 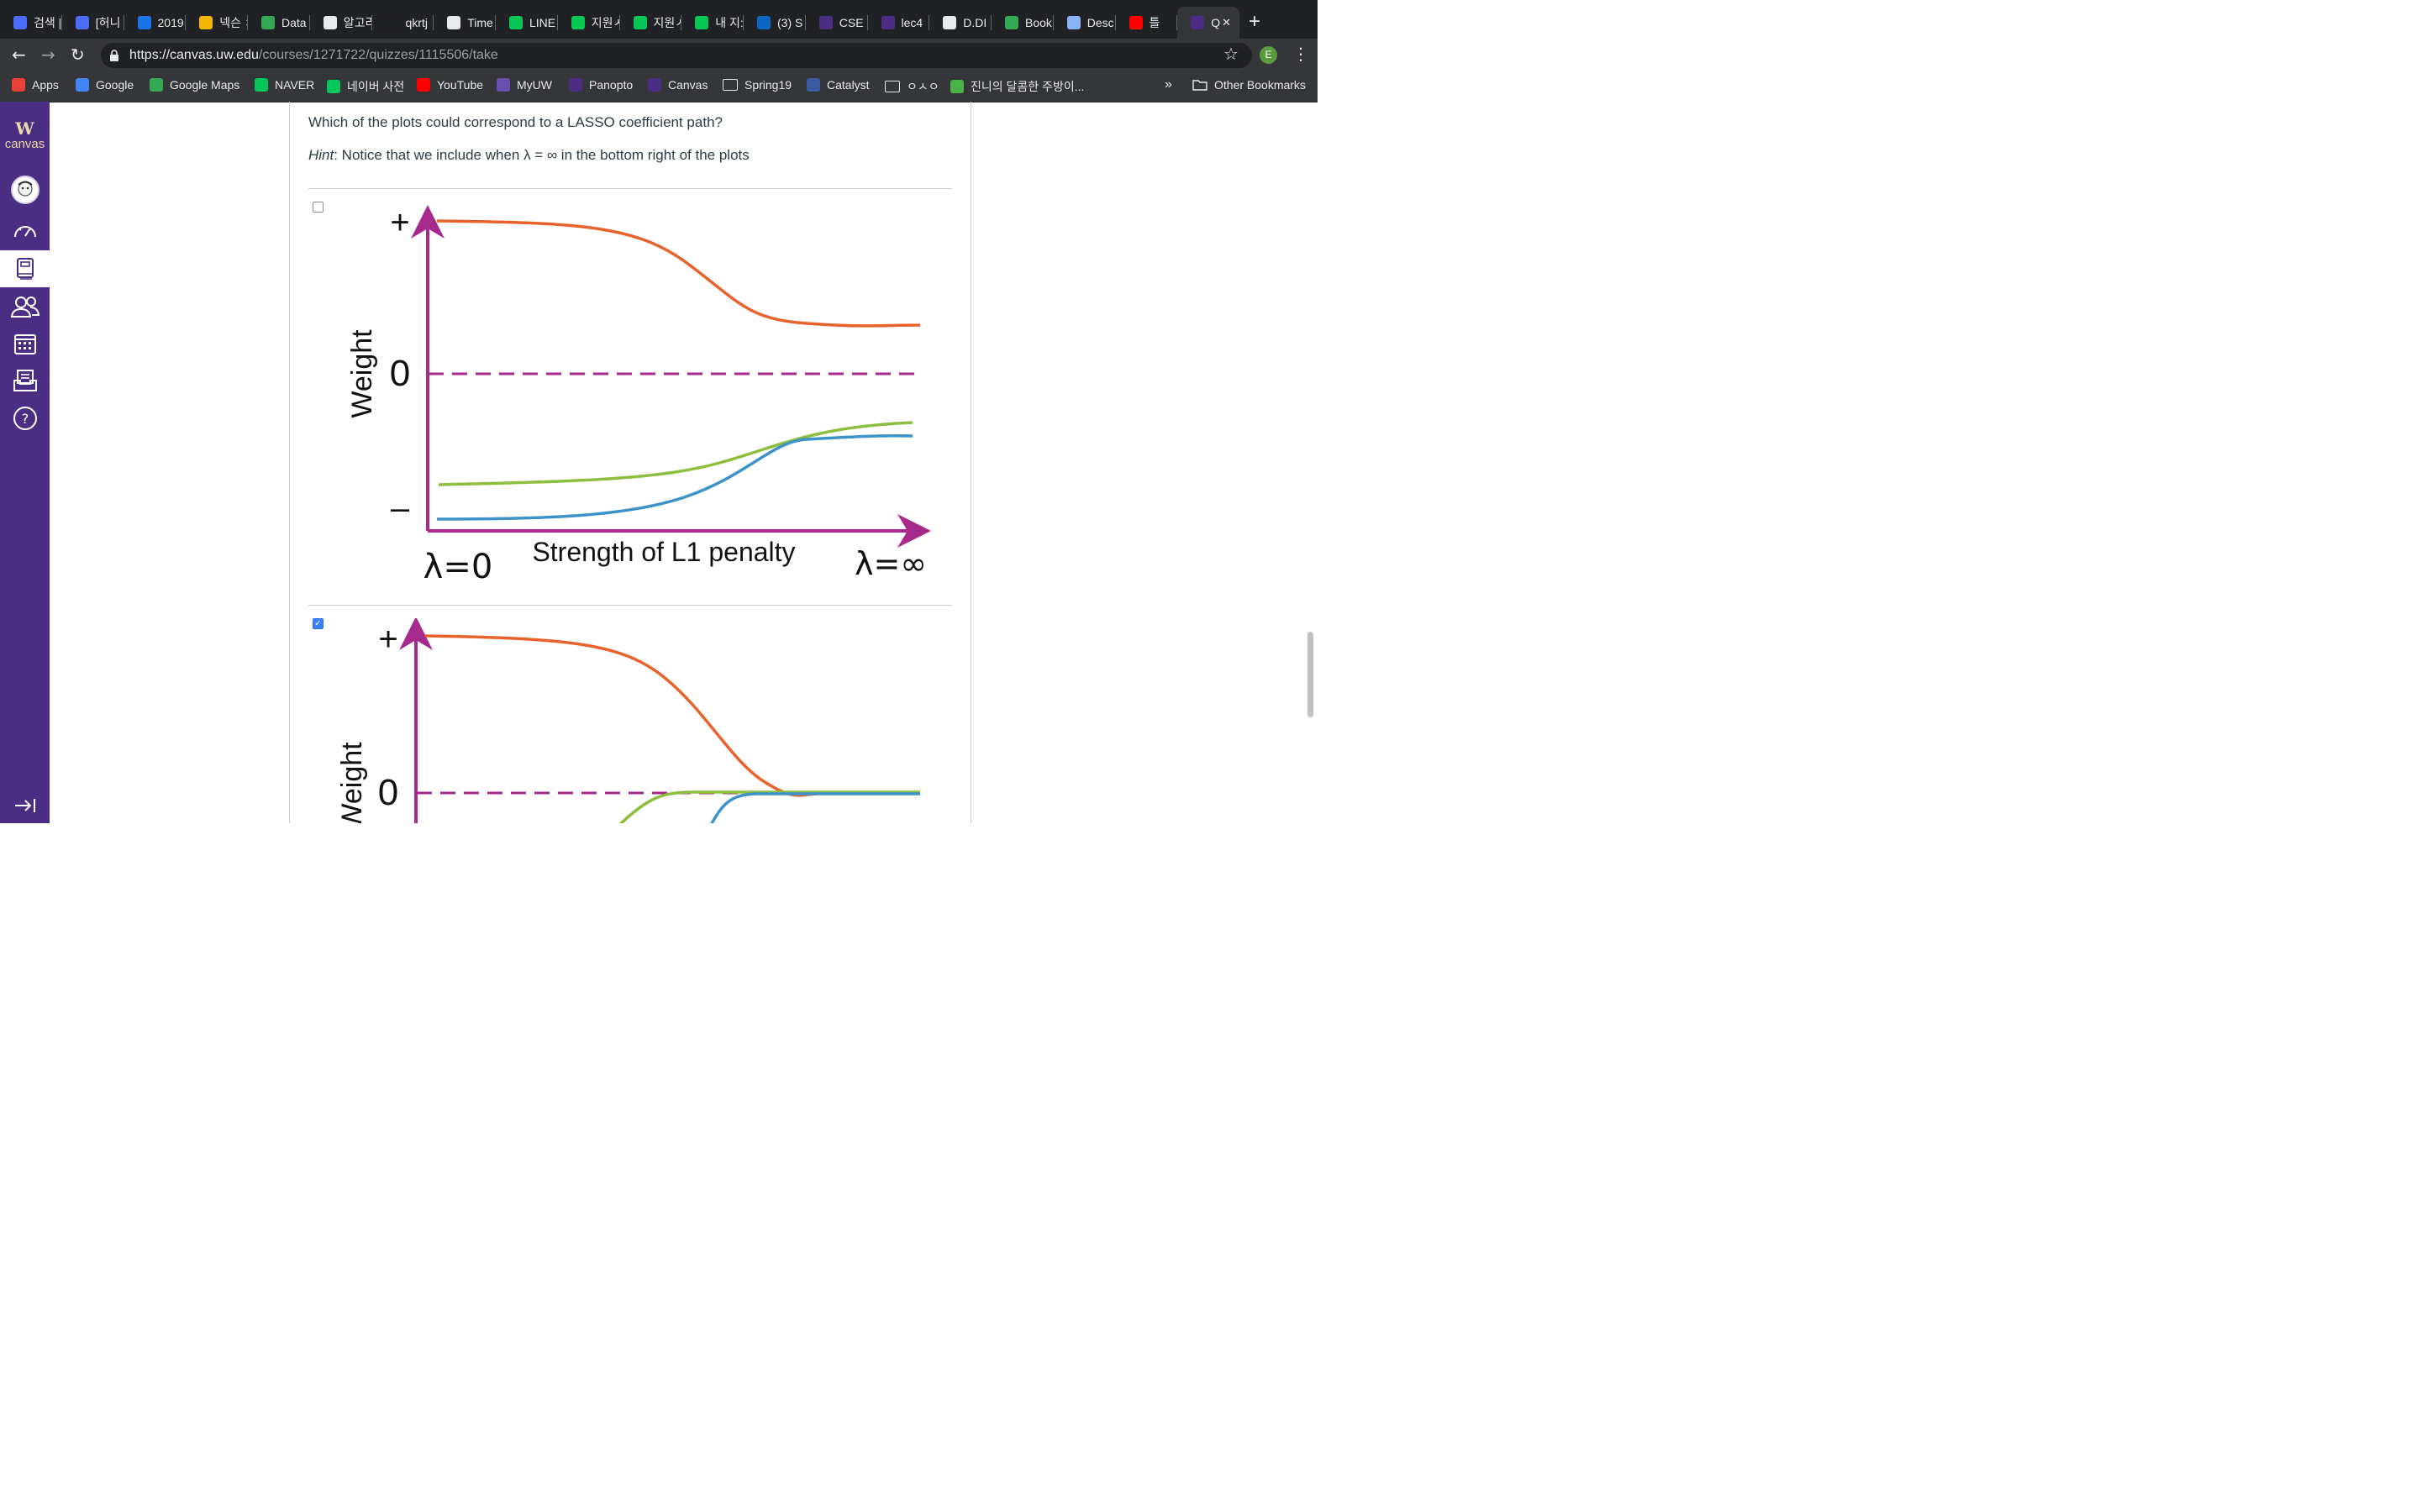 I want to click on bookmark-item: Catalyst, so click(x=839, y=85).